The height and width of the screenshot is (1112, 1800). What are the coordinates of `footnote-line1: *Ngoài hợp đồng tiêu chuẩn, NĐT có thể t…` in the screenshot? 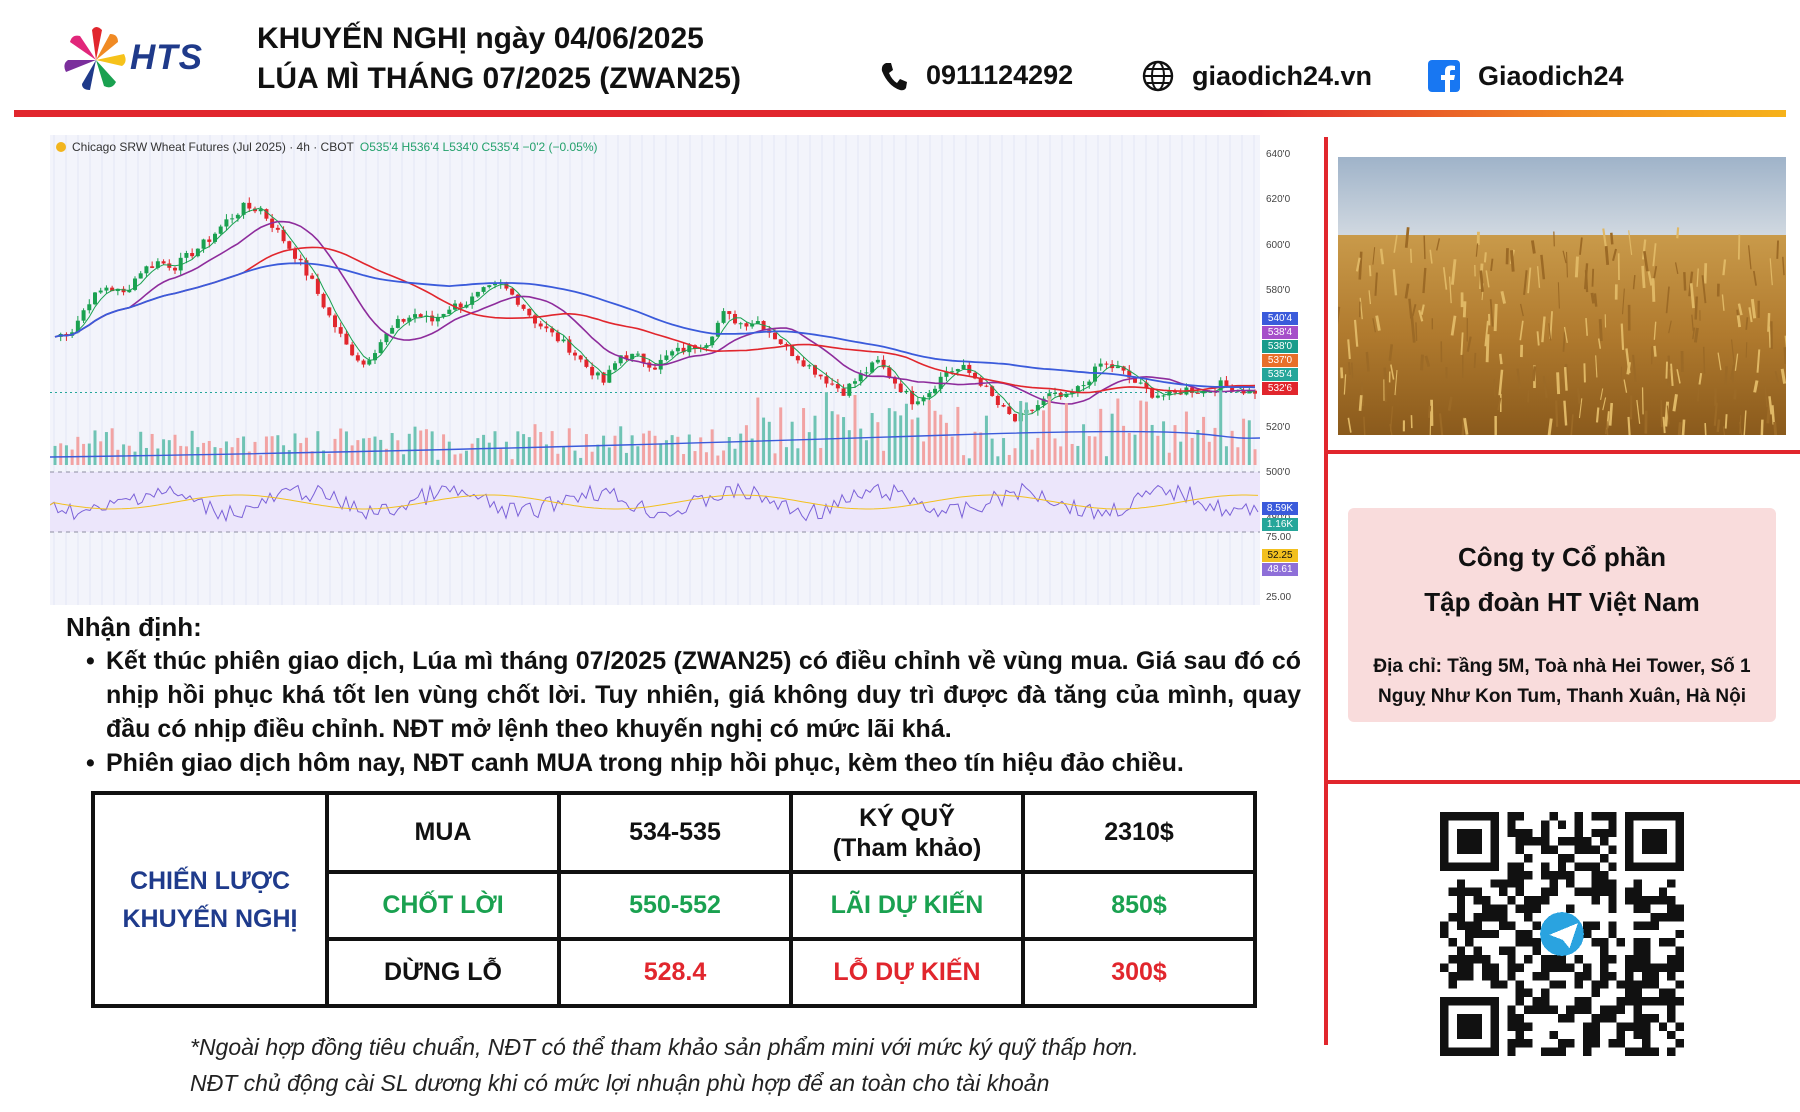 It's located at (664, 1047).